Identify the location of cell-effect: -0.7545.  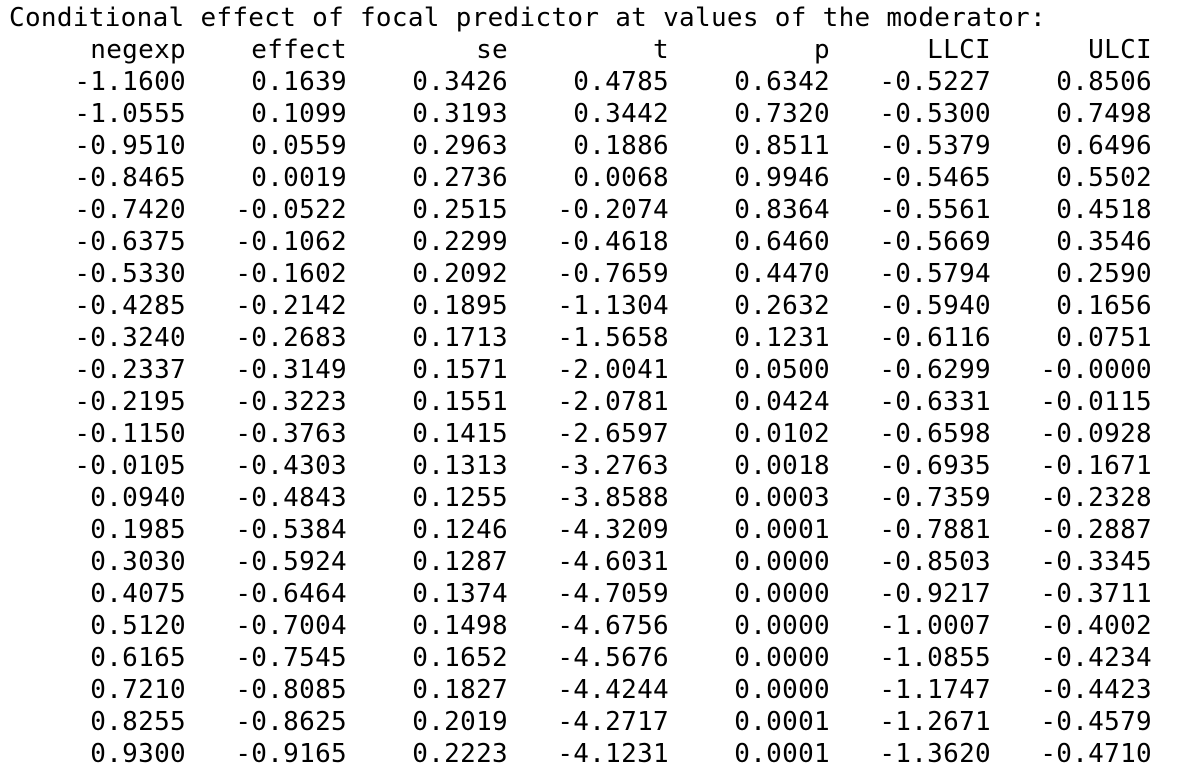
(291, 658).